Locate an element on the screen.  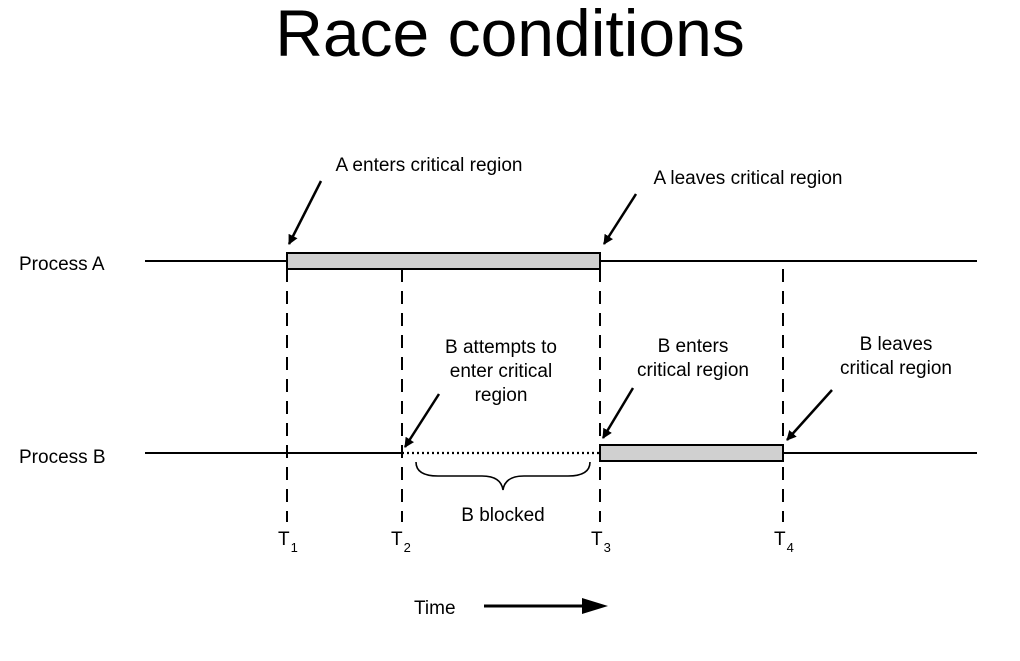
b-enters-label-line-1: B enters is located at coordinates (693, 346).